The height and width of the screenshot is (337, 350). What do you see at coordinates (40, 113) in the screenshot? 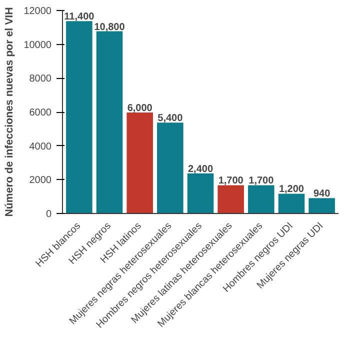
I see `y-tick-label: 6000` at bounding box center [40, 113].